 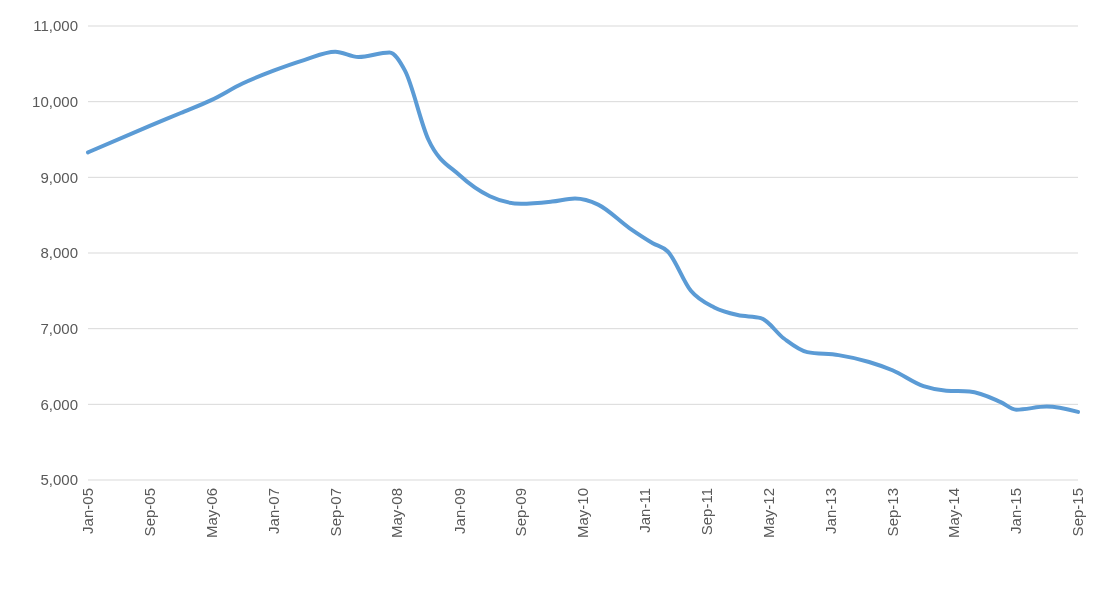 What do you see at coordinates (706, 512) in the screenshot?
I see `x-tick-label: Sep-11` at bounding box center [706, 512].